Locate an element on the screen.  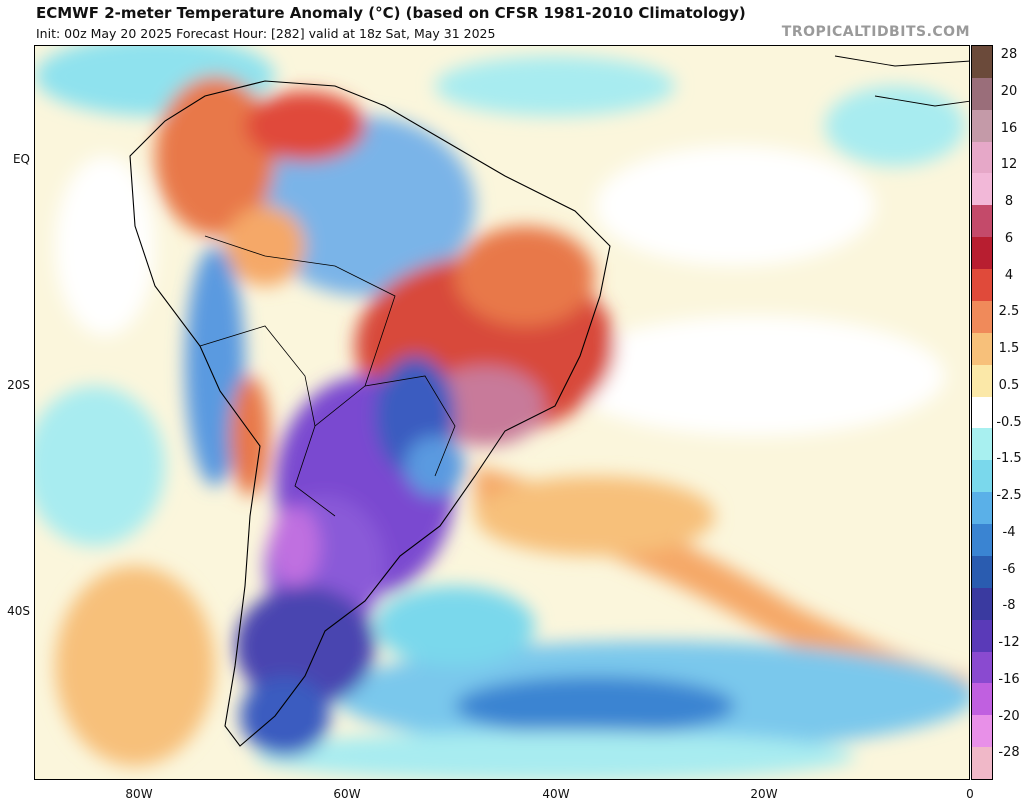
lon-label-40w: 40W is located at coordinates (556, 794).